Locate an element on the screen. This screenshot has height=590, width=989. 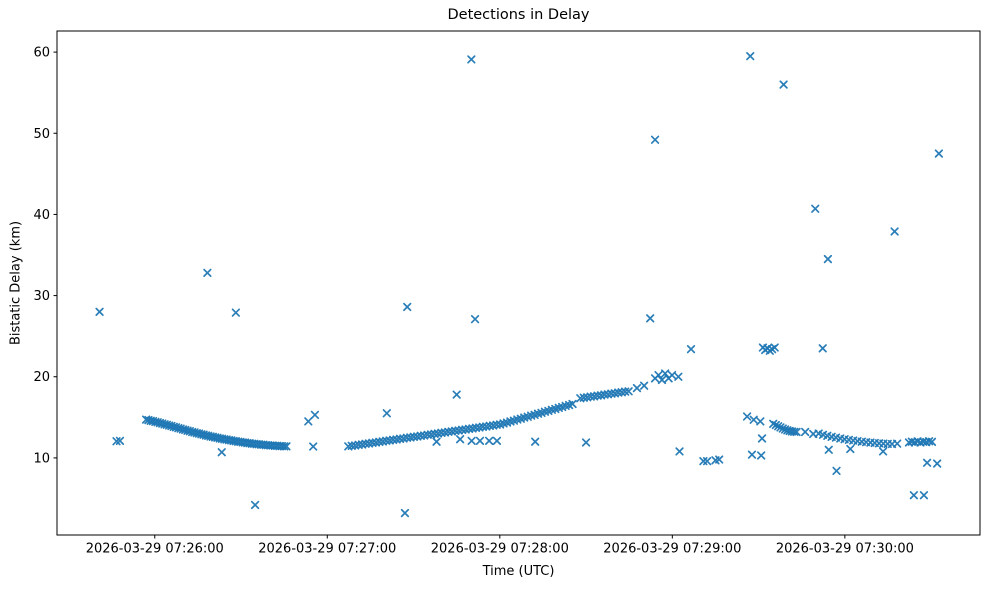
y-tick-label: 20 is located at coordinates (41, 377).